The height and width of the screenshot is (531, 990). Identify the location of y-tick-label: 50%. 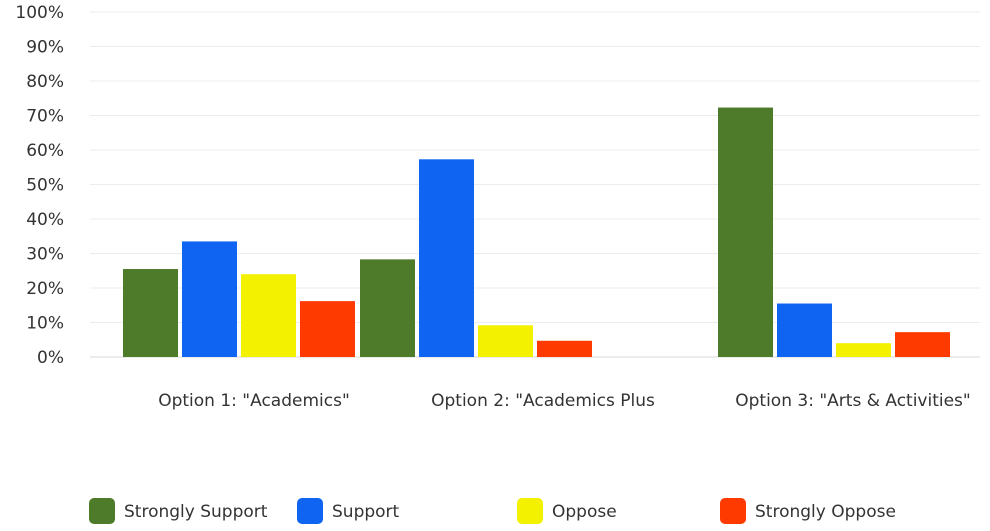
(45, 186).